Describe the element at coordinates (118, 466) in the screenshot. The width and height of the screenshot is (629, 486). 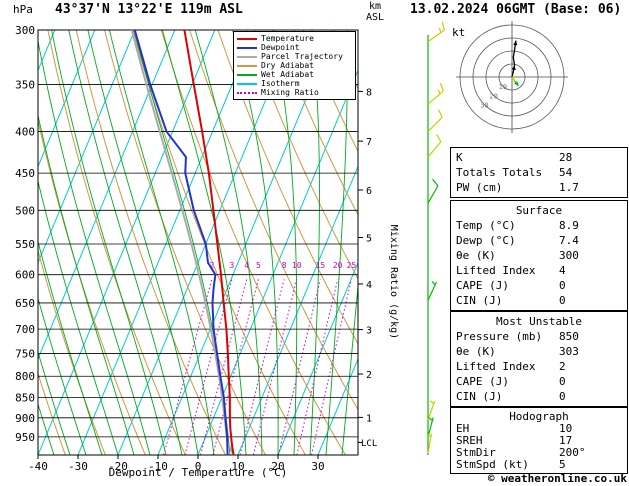
I see `svg-text: -20` at that location.